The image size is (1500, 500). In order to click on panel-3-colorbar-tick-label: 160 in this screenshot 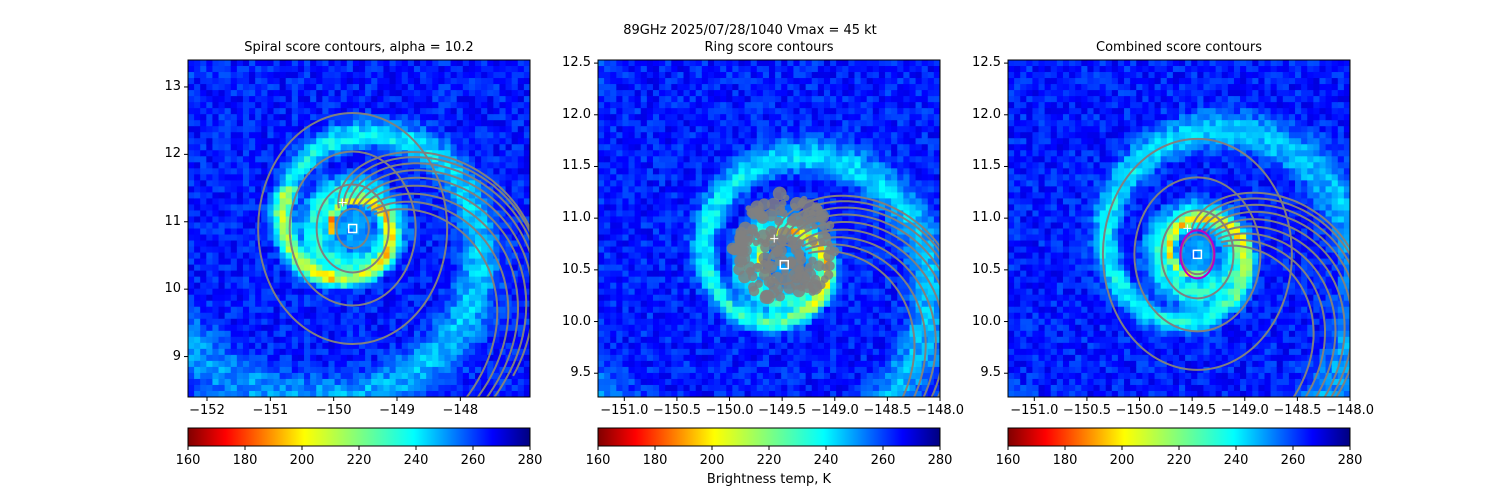, I will do `click(1008, 460)`.